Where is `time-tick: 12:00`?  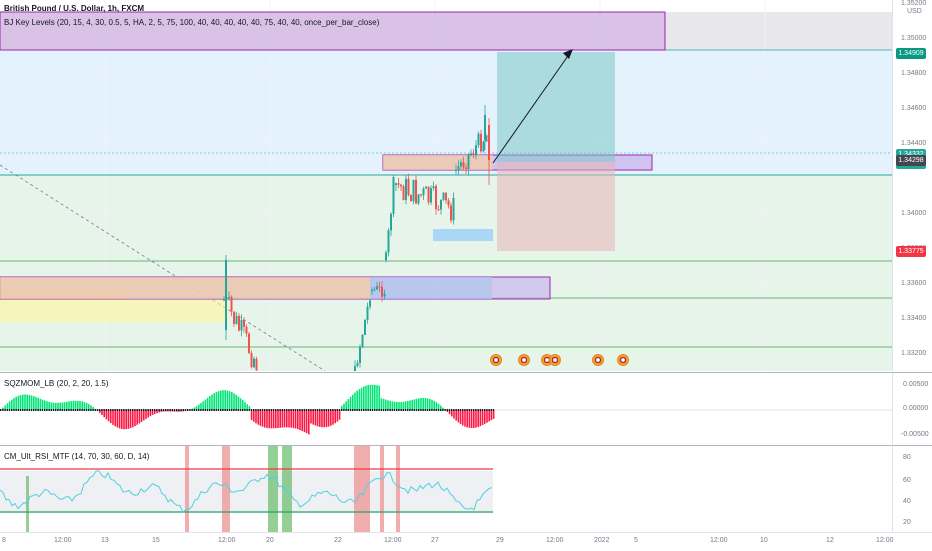 time-tick: 12:00 is located at coordinates (393, 540).